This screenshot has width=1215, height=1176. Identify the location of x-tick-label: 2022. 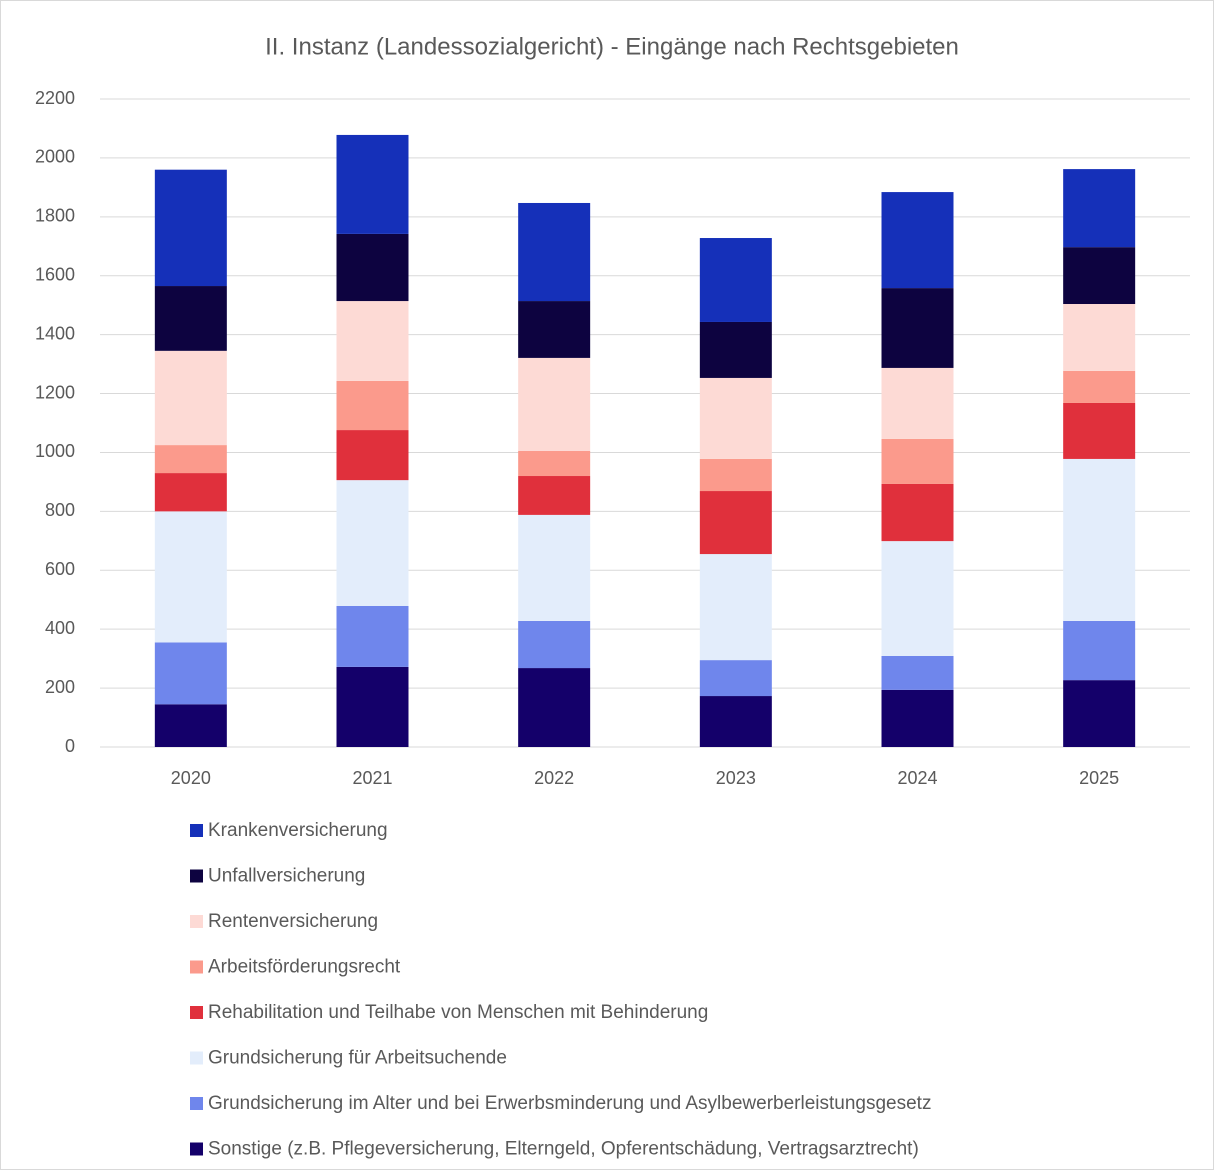
(554, 778).